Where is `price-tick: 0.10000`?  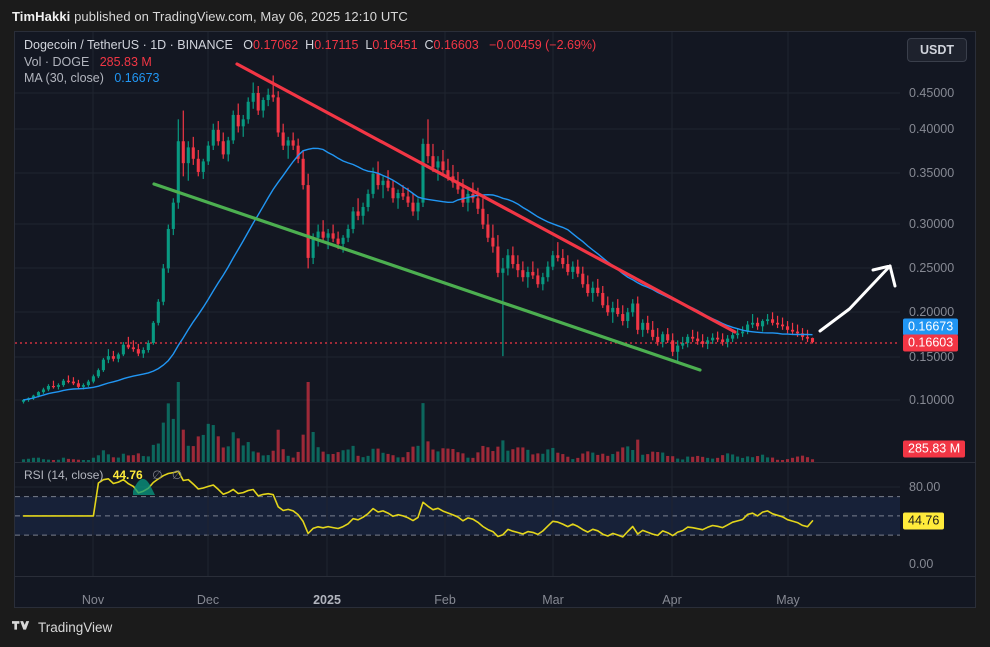 price-tick: 0.10000 is located at coordinates (932, 400).